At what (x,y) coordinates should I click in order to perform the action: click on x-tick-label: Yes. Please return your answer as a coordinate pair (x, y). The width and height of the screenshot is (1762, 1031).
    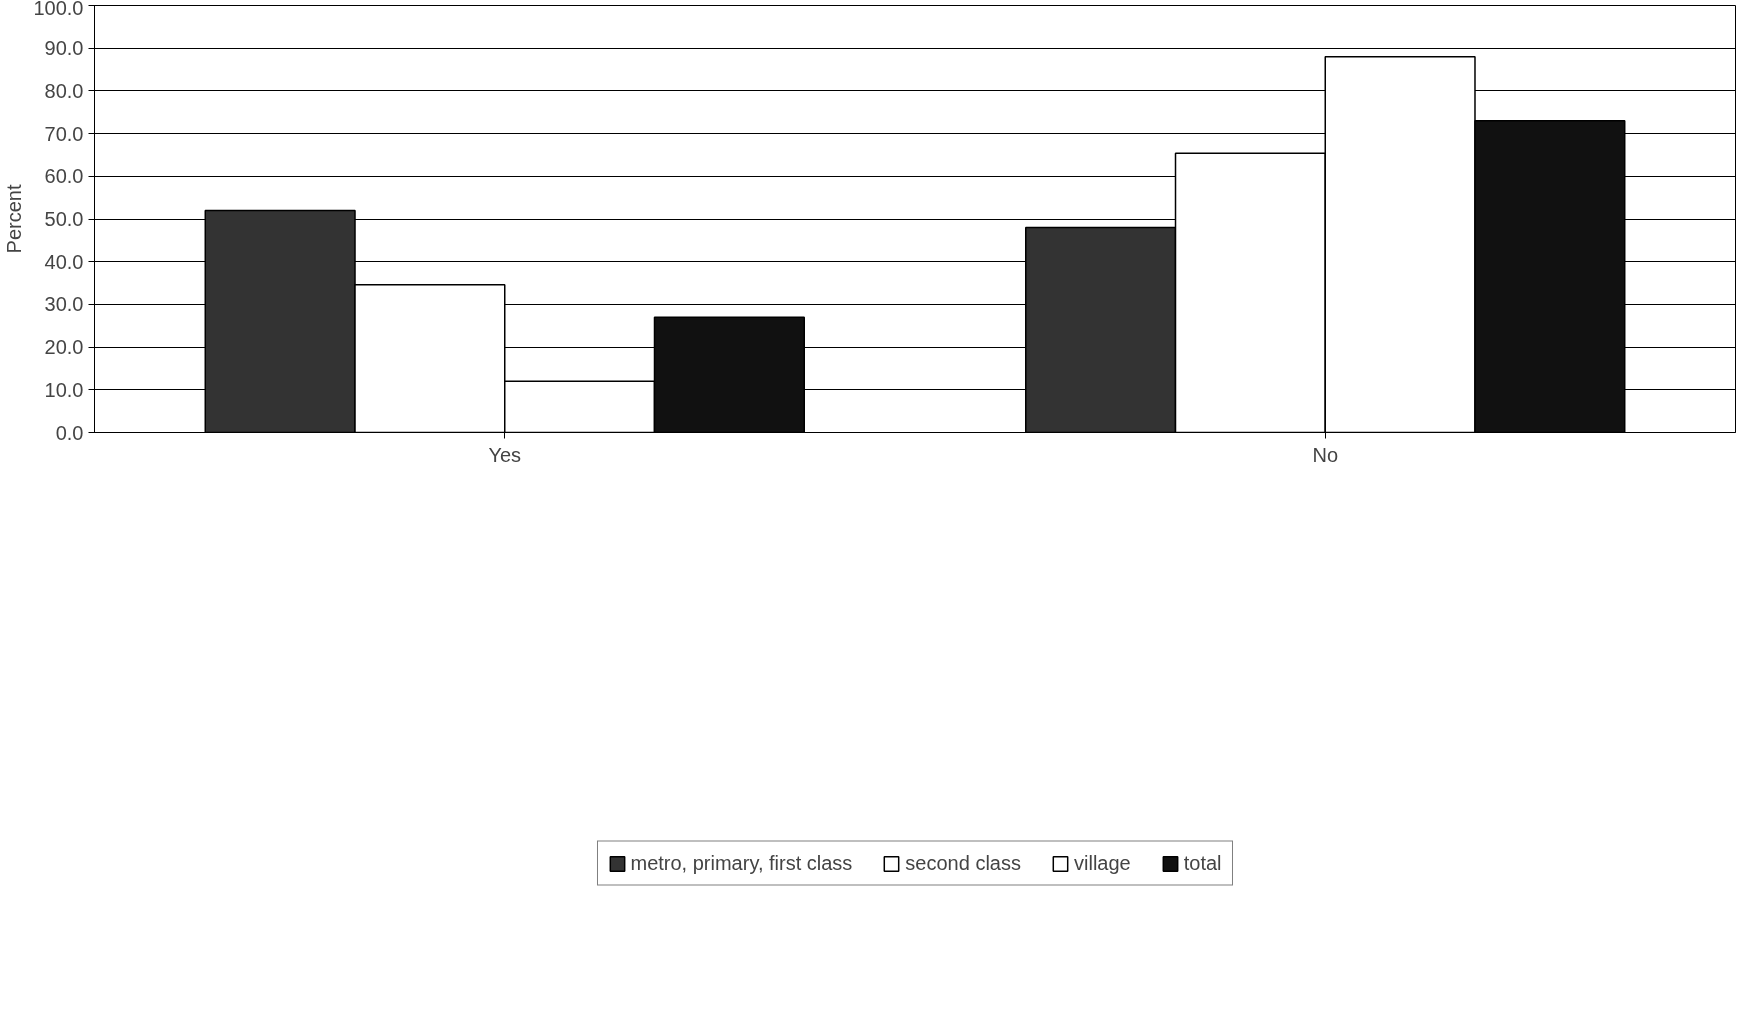
    Looking at the image, I should click on (505, 454).